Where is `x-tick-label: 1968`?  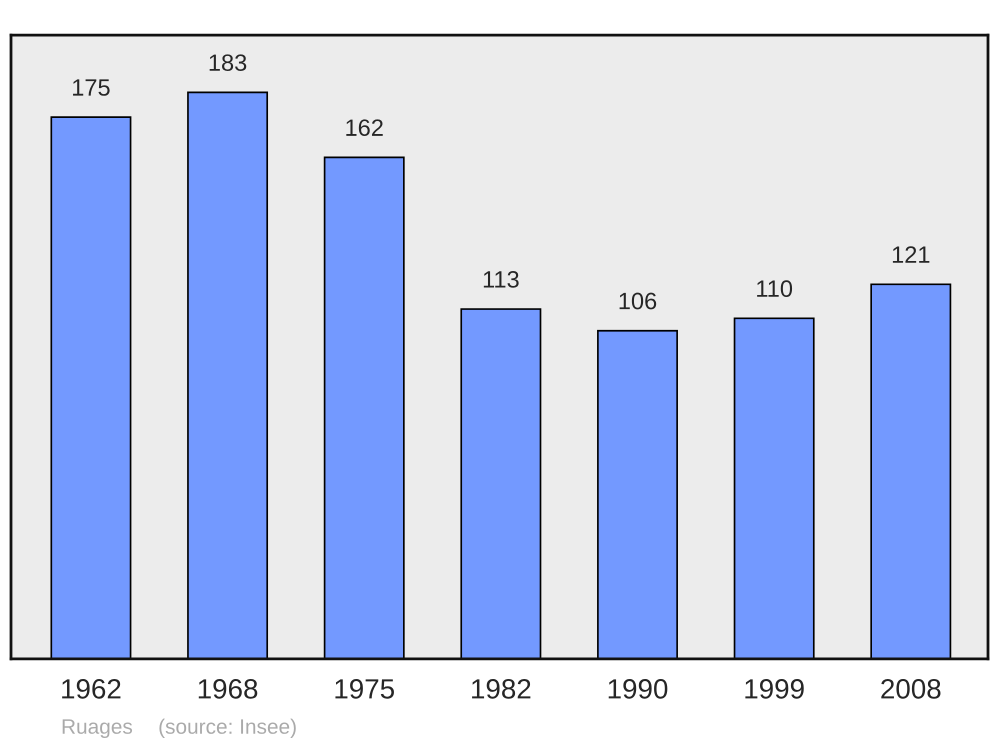
x-tick-label: 1968 is located at coordinates (228, 689).